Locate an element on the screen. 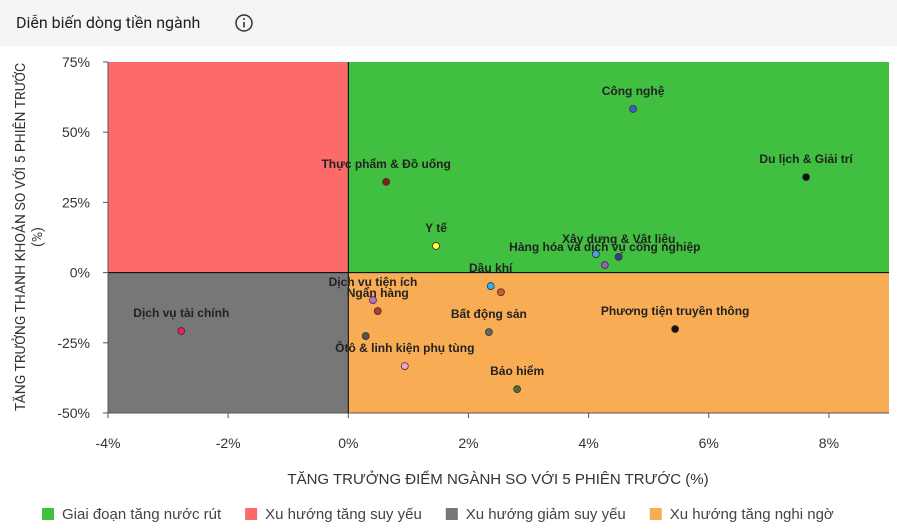  x-tick-label: 6% is located at coordinates (709, 443).